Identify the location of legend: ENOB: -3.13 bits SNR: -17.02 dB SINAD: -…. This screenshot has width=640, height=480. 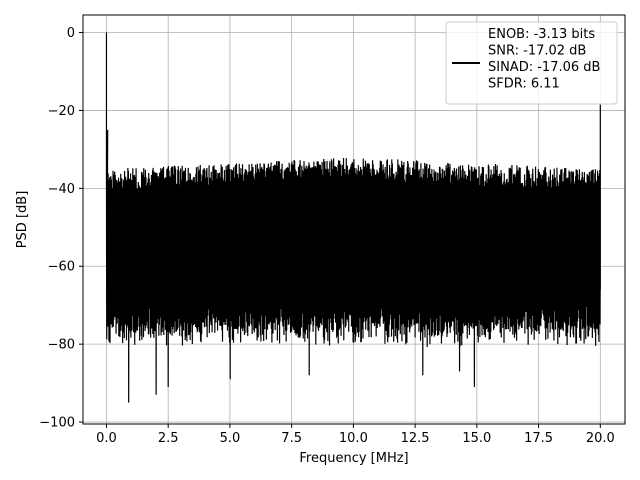
(531, 63).